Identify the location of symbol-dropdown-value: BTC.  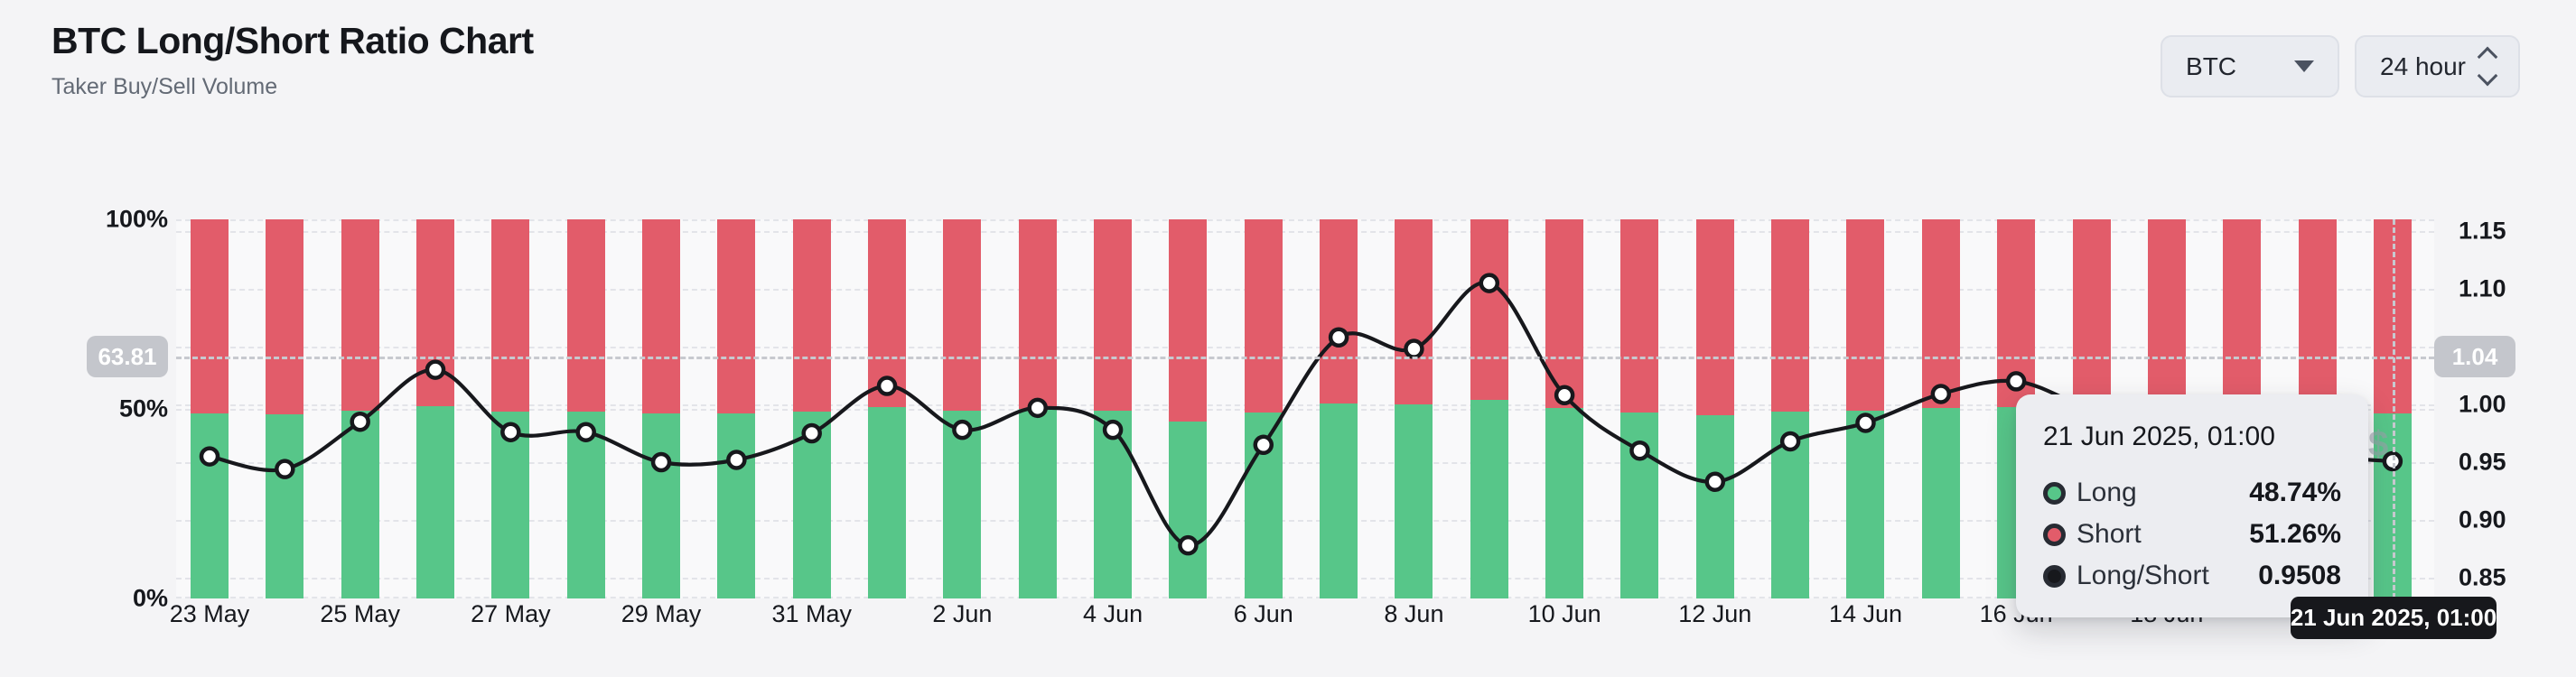
(2212, 65).